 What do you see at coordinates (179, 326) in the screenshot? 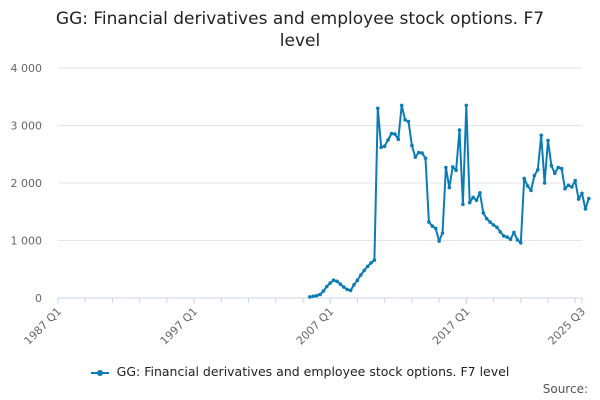
I see `x-tick-label: 1997 Q1` at bounding box center [179, 326].